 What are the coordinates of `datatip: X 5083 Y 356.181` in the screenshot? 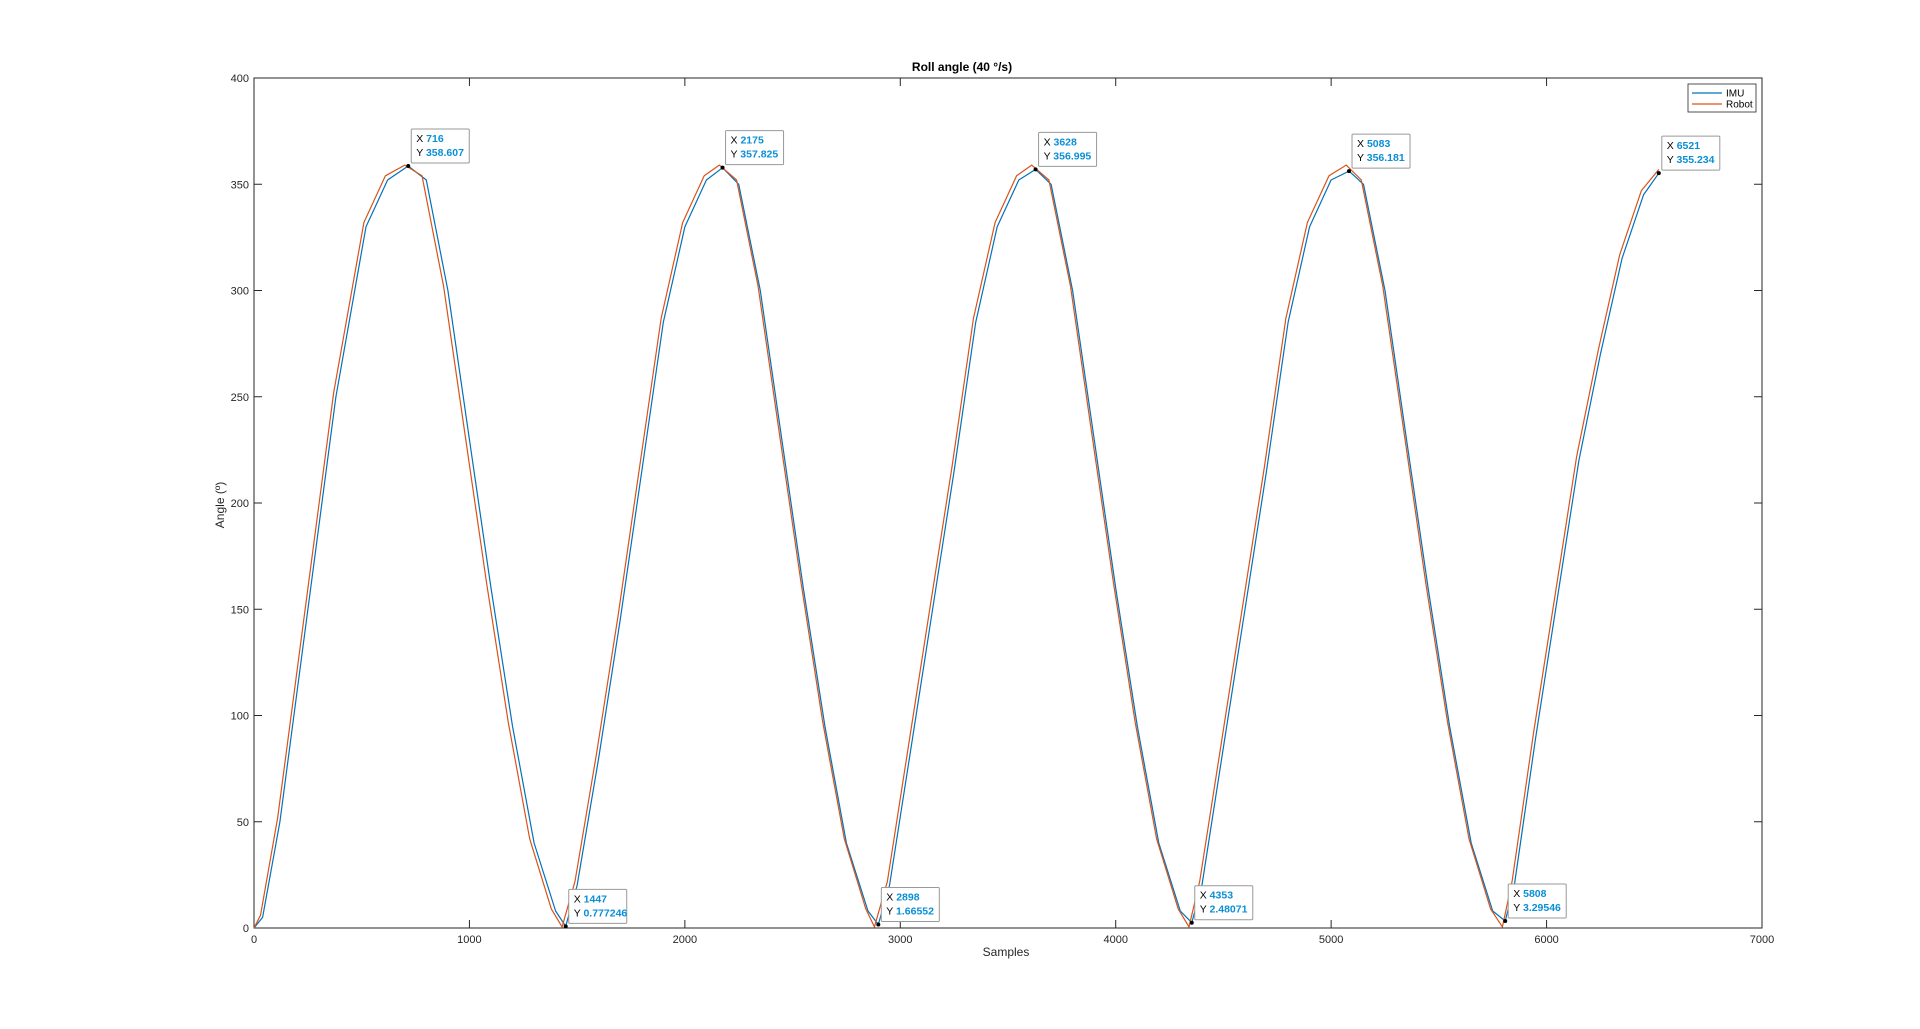 It's located at (1379, 153).